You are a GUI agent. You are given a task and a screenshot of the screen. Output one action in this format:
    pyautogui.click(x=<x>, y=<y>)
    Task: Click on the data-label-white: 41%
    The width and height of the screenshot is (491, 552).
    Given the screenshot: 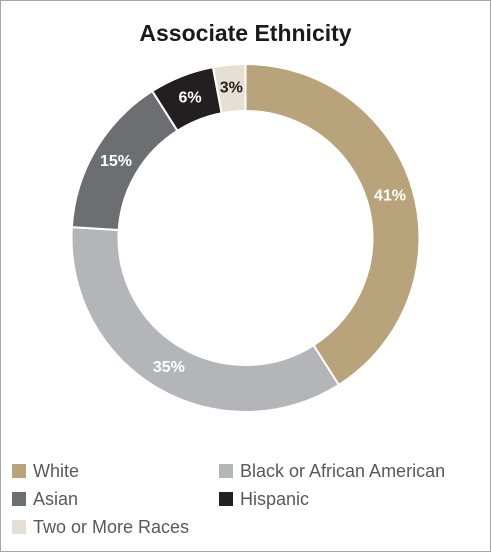 What is the action you would take?
    pyautogui.click(x=390, y=196)
    